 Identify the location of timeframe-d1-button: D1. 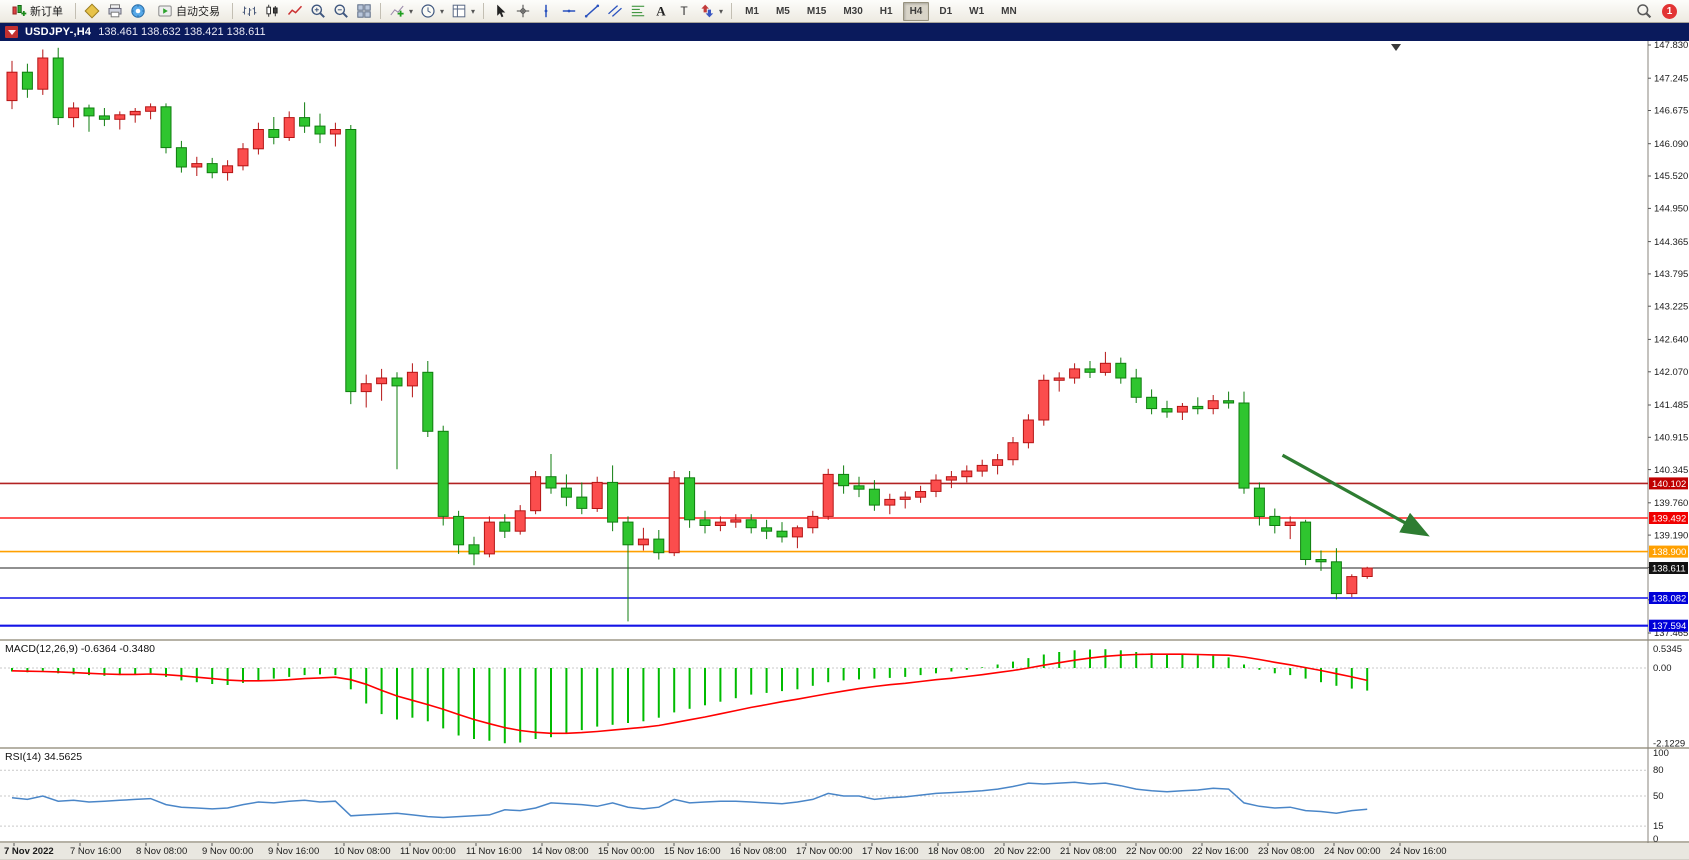
(946, 11).